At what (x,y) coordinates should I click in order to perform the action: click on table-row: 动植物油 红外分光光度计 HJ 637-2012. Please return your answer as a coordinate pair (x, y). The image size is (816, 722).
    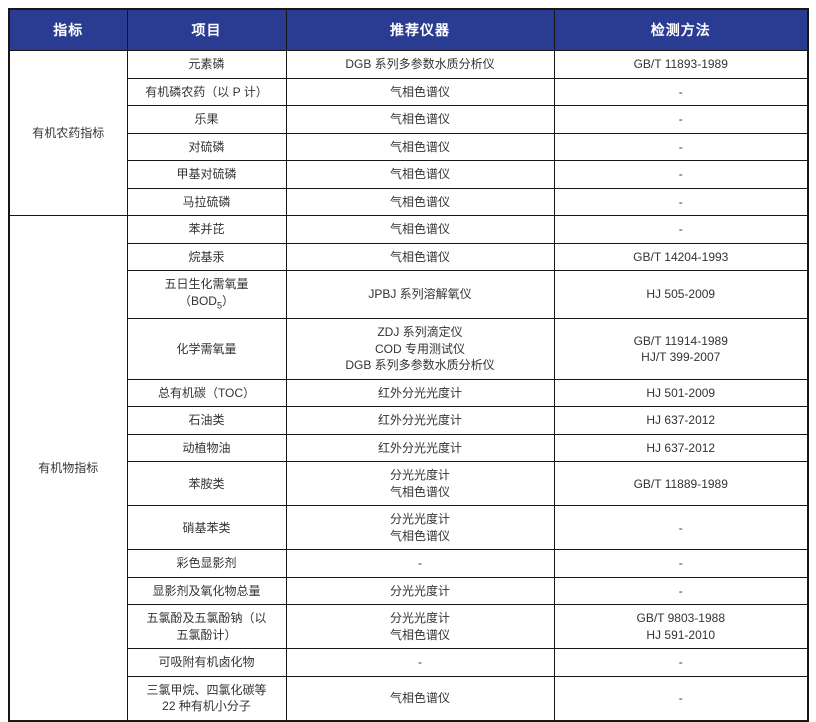
    Looking at the image, I should click on (409, 448).